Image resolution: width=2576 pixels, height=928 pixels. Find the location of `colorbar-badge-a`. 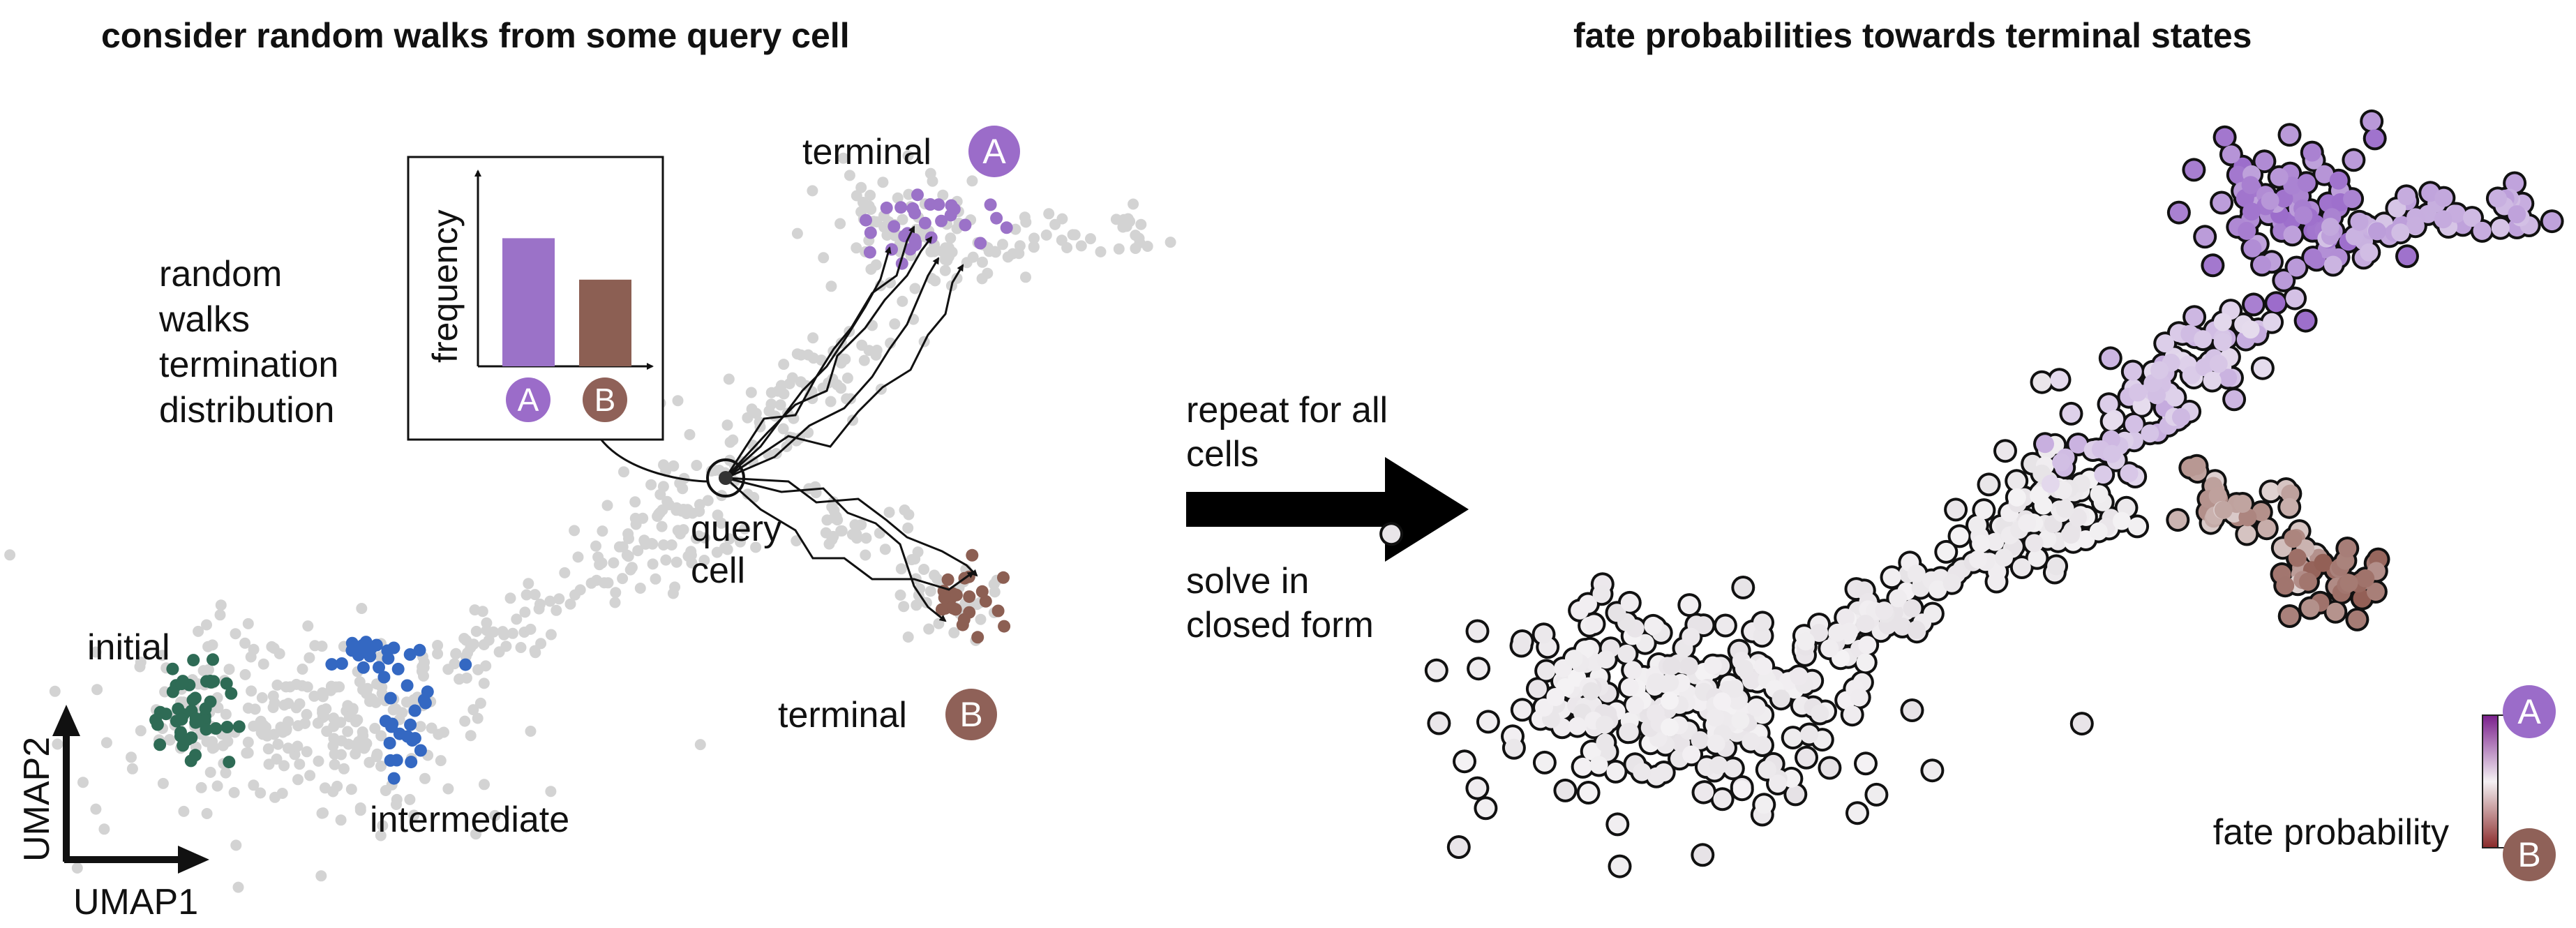

colorbar-badge-a is located at coordinates (2529, 711).